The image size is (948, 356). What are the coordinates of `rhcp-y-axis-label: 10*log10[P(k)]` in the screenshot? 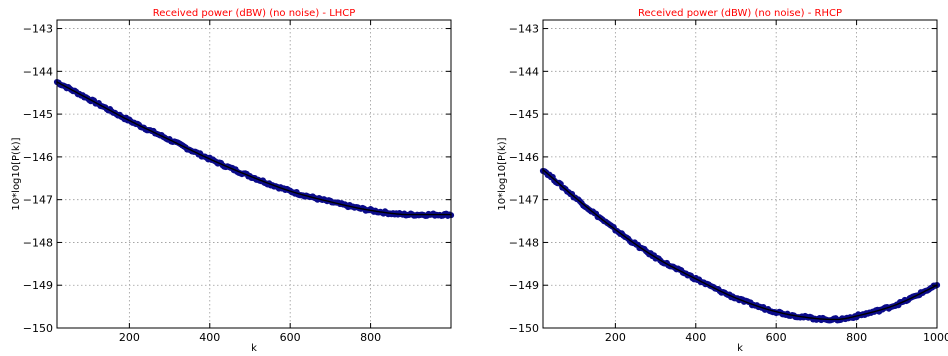 It's located at (502, 173).